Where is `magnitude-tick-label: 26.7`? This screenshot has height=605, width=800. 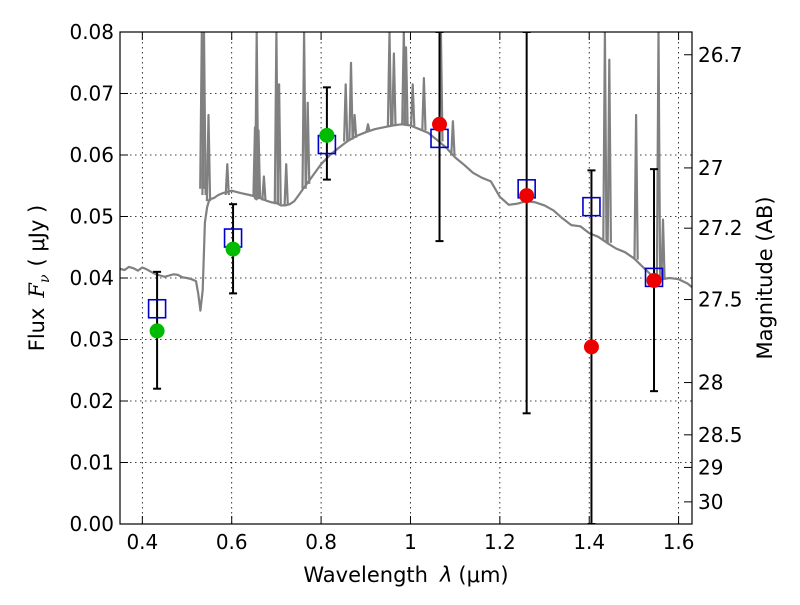
magnitude-tick-label: 26.7 is located at coordinates (720, 55).